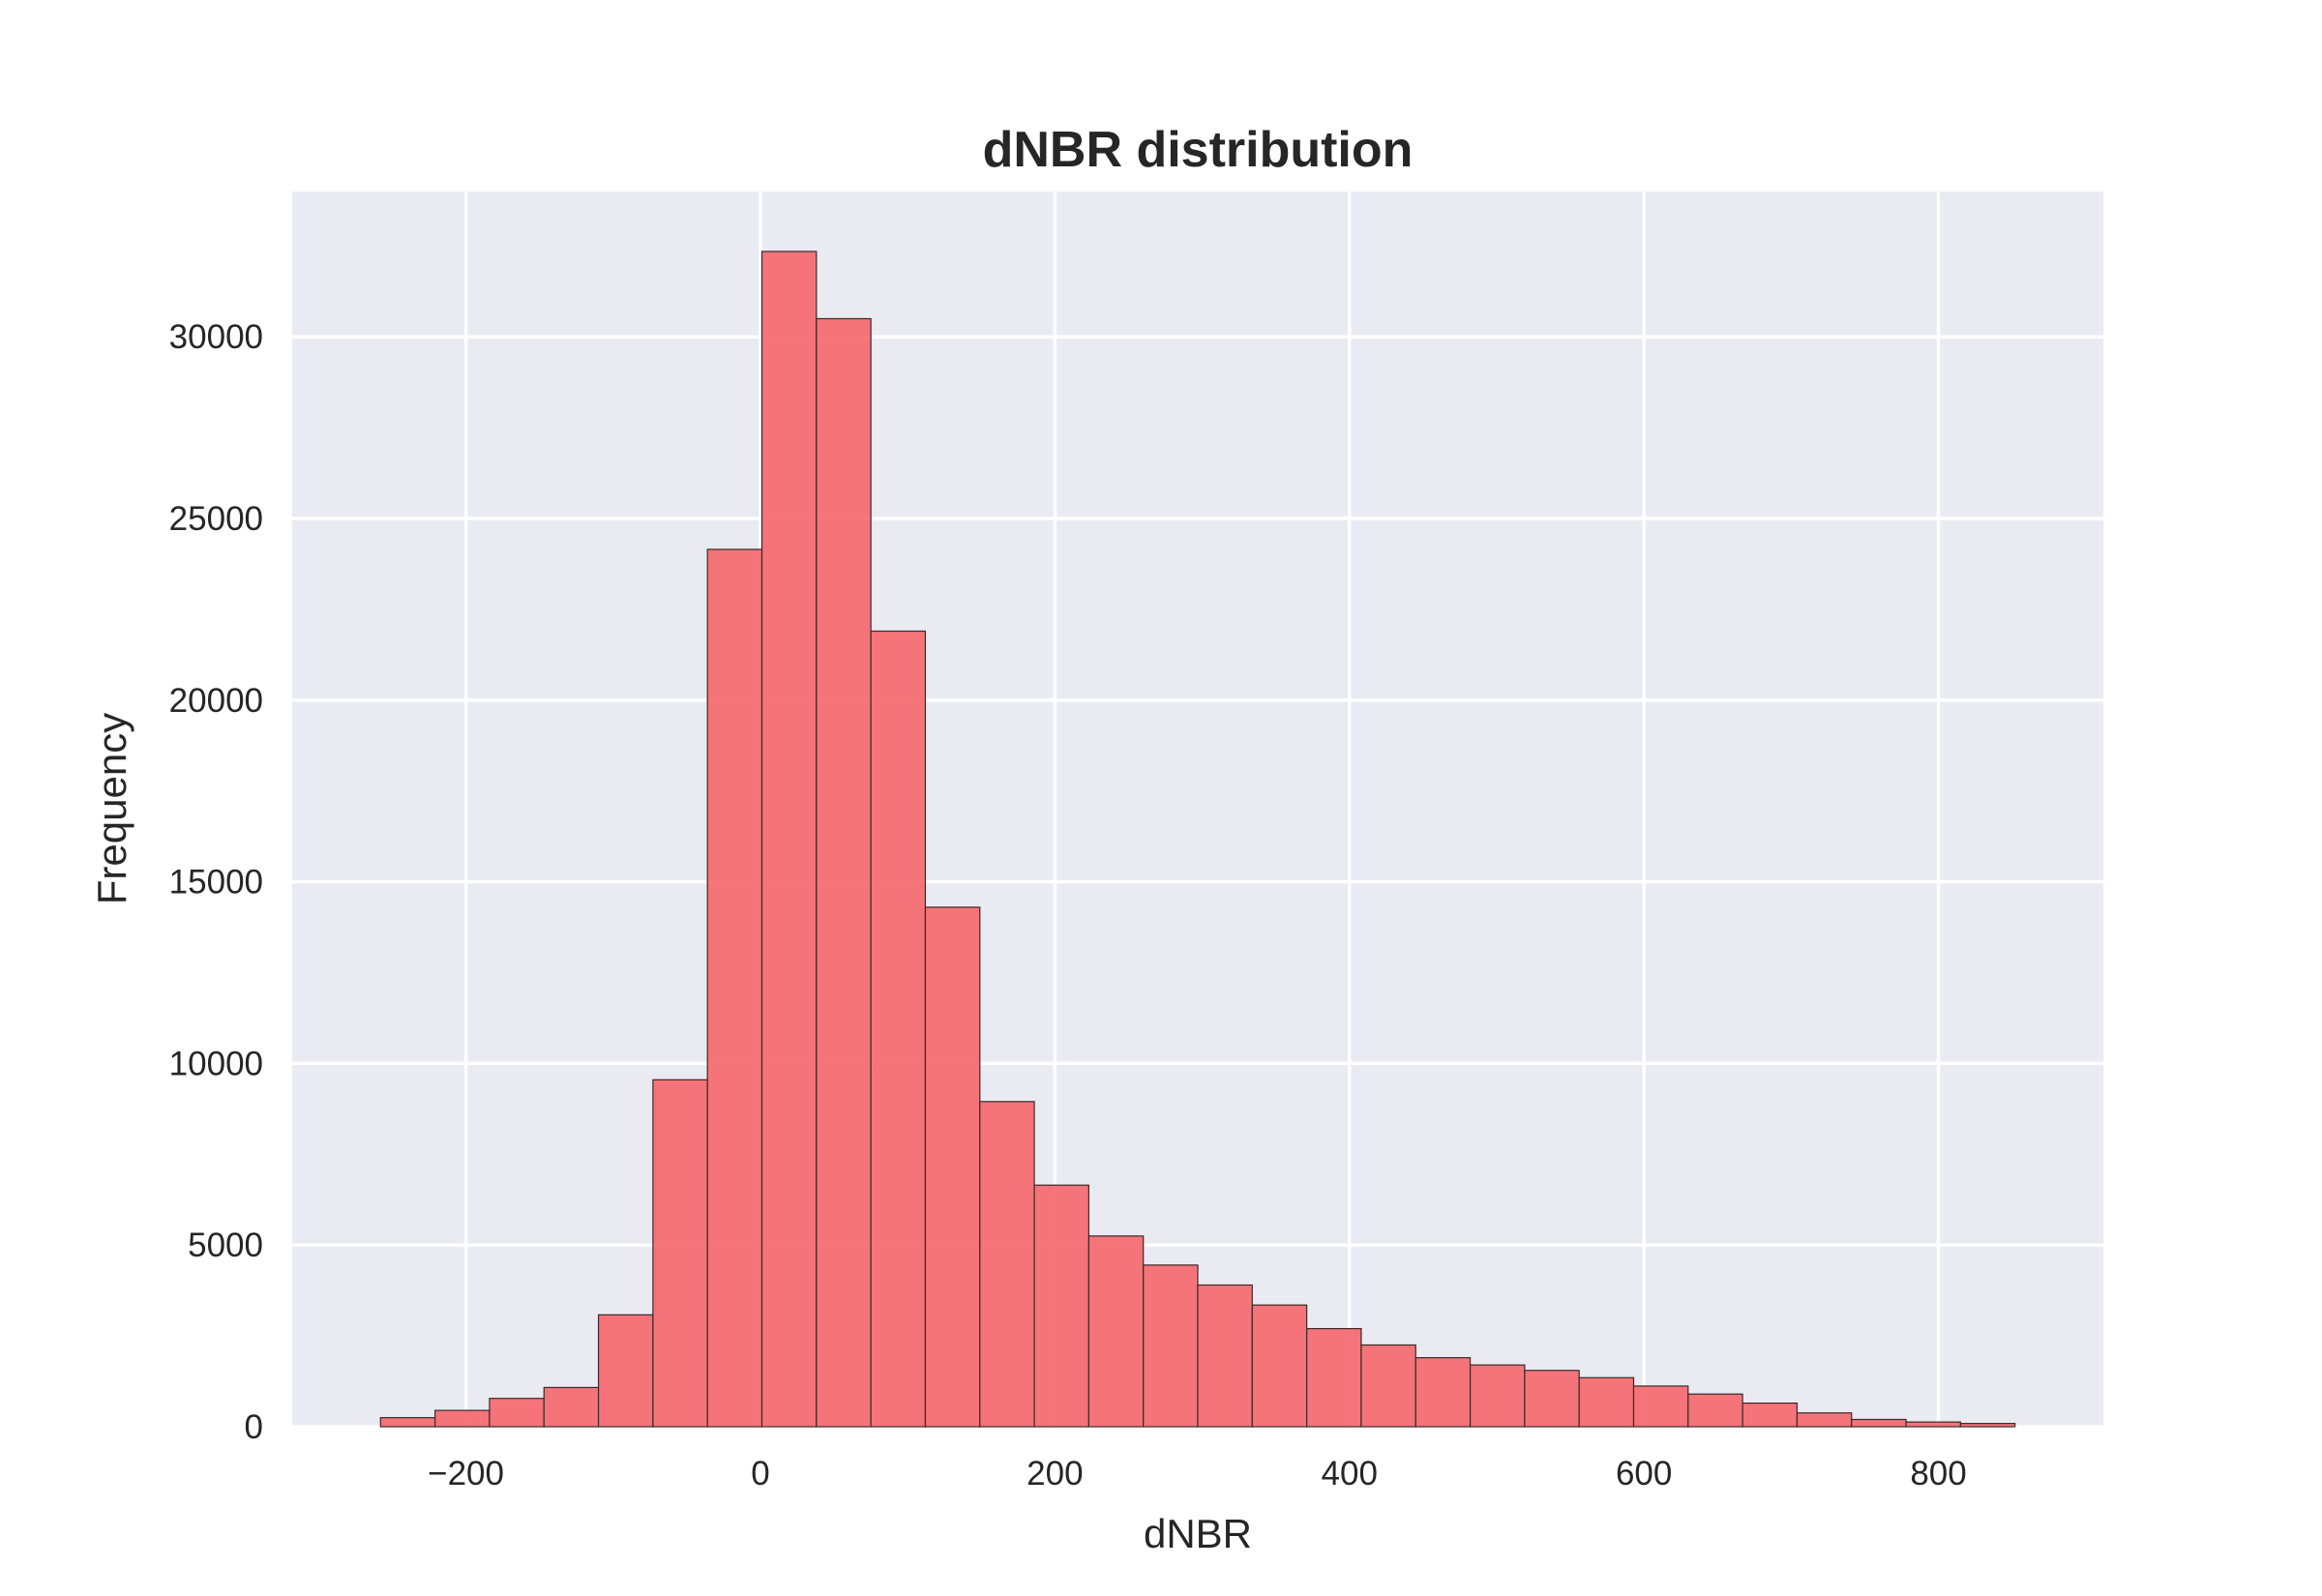  I want to click on y-tick-label: 15000, so click(216, 882).